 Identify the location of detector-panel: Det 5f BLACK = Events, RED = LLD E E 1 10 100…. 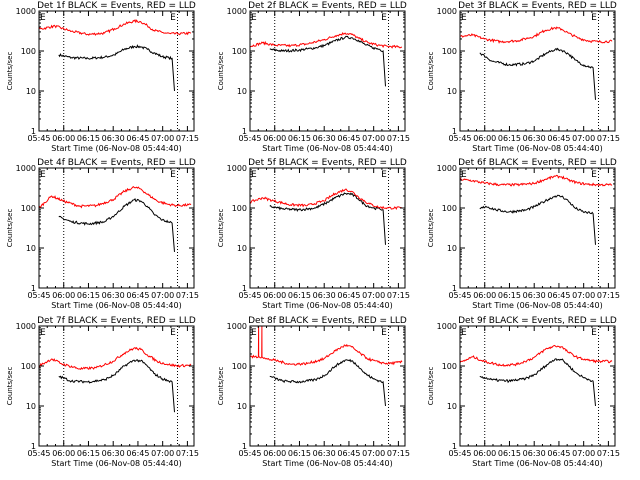
(313, 234).